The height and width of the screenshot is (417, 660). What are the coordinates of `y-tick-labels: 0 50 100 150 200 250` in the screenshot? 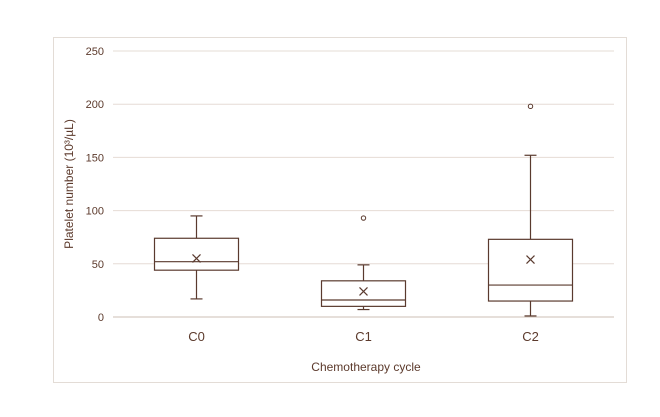 It's located at (95, 185).